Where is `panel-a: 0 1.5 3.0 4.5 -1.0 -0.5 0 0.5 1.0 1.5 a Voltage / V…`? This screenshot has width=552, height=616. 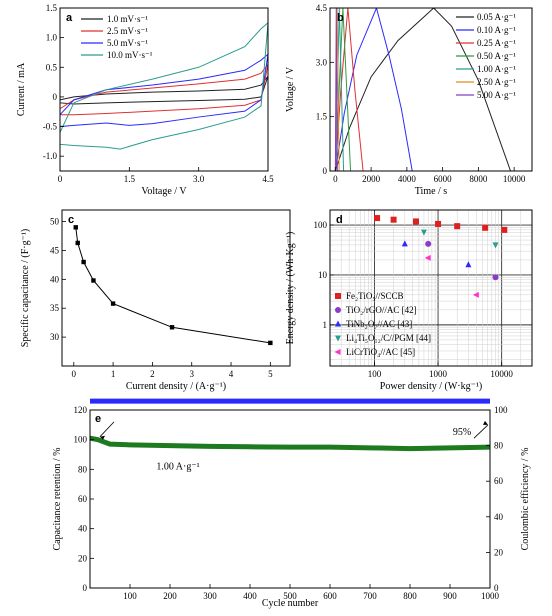 panel-a: 0 1.5 3.0 4.5 -1.0 -0.5 0 0.5 1.0 1.5 a Voltage / V… is located at coordinates (145, 100).